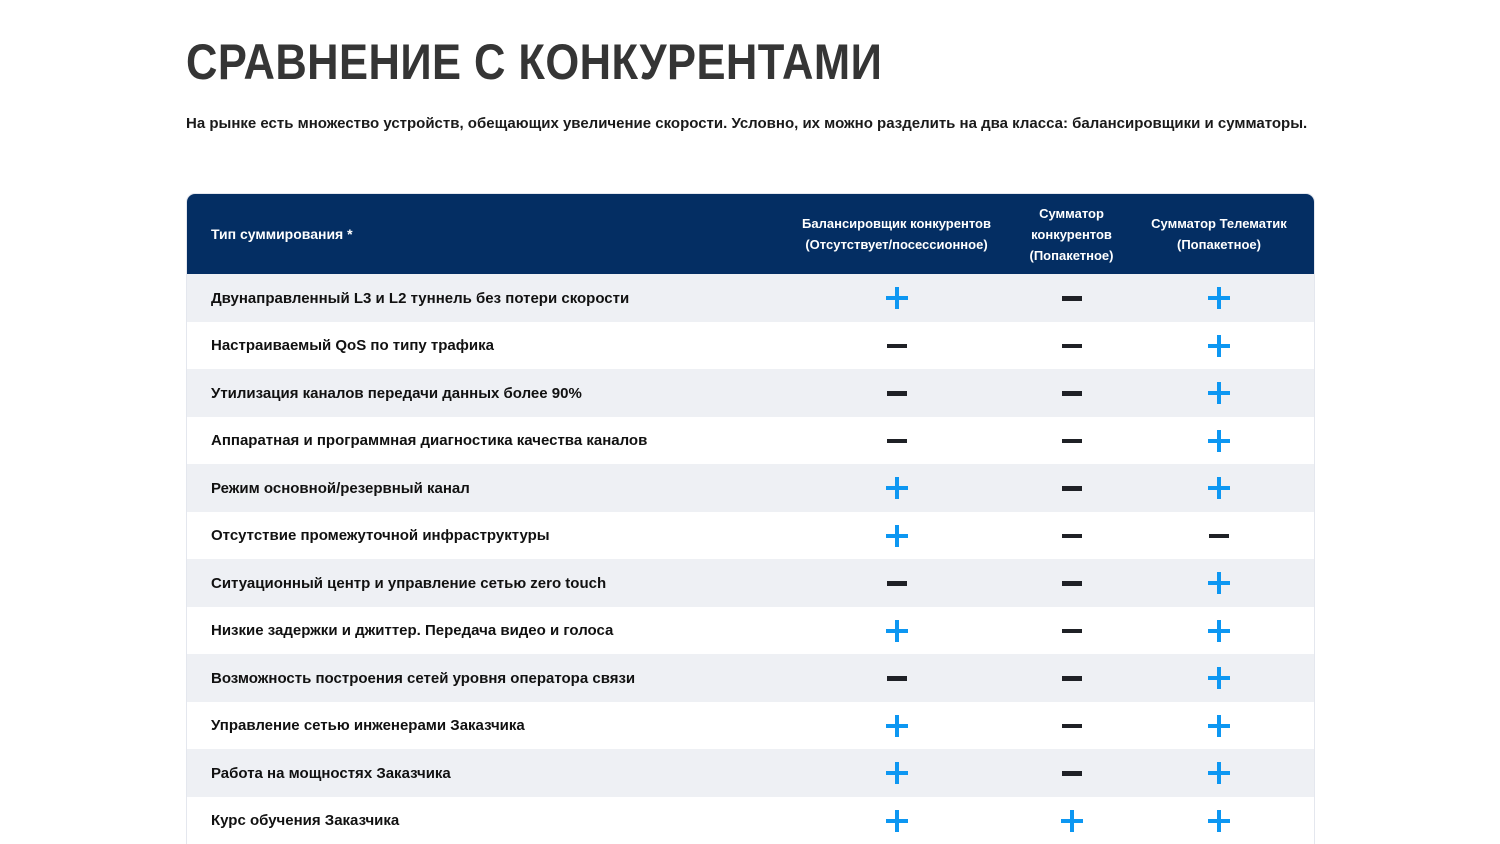 Image resolution: width=1500 pixels, height=844 pixels. I want to click on column-header-title: Балансировщик конкурентов, so click(896, 224).